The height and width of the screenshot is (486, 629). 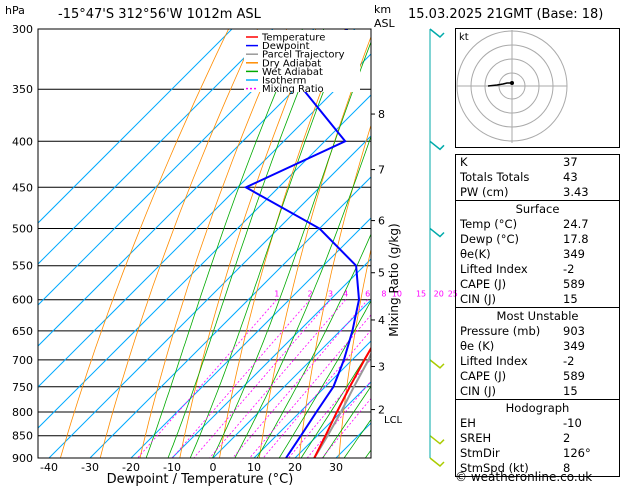 I want to click on hodograph-stat-row: SREH 2, so click(x=537, y=438).